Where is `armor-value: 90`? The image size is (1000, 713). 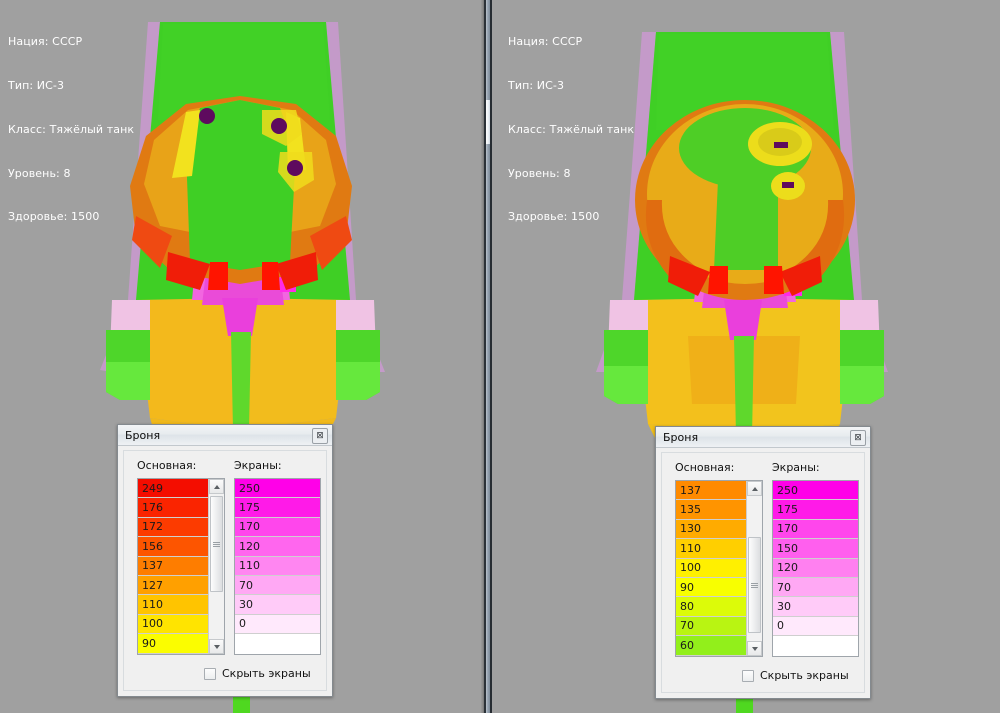 armor-value: 90 is located at coordinates (149, 643).